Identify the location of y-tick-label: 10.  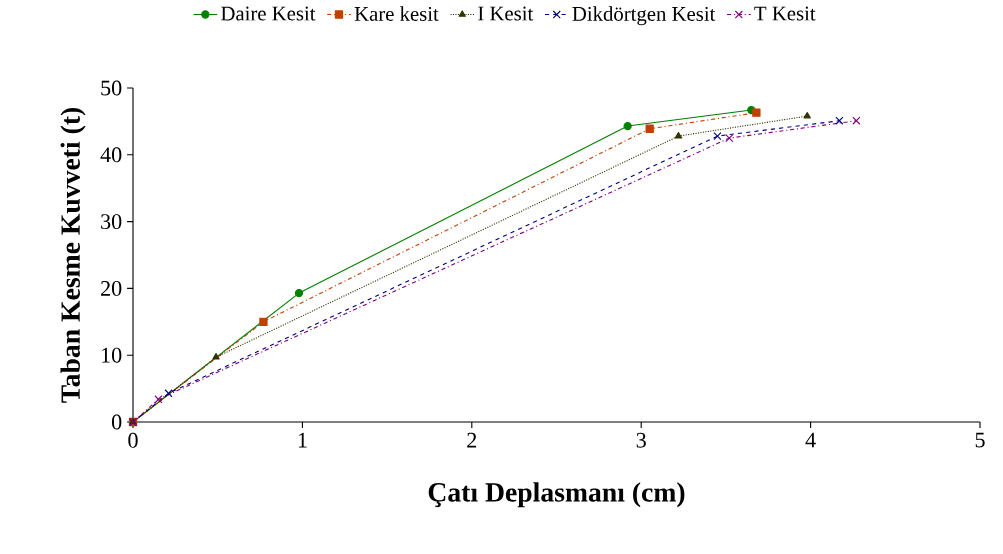
(112, 355).